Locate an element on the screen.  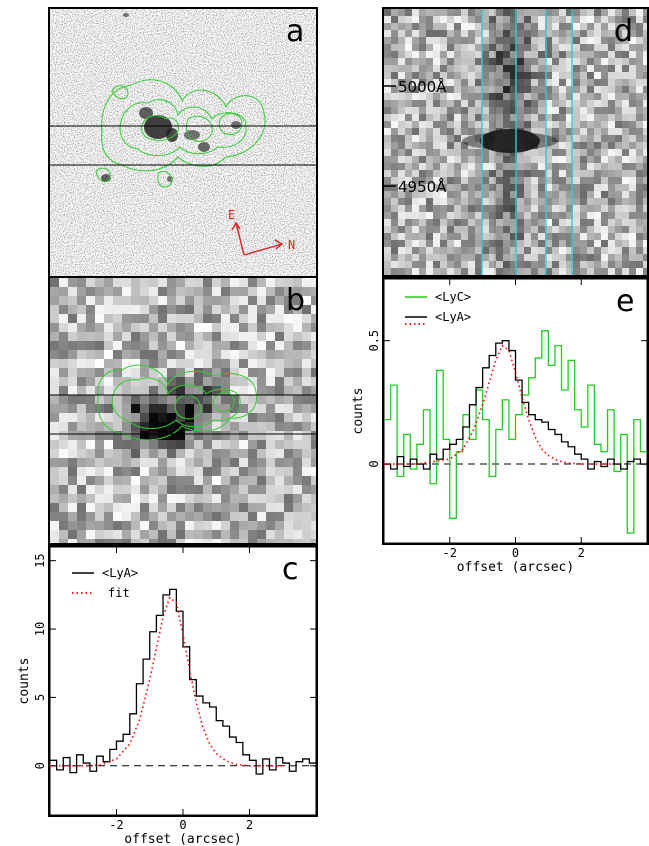
compass is located at coordinates (257, 238).